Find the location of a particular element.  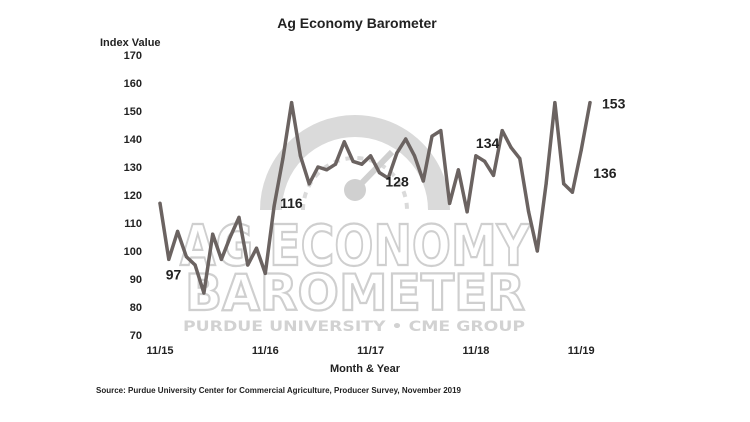

x-tick-label: 11/18 is located at coordinates (475, 351).